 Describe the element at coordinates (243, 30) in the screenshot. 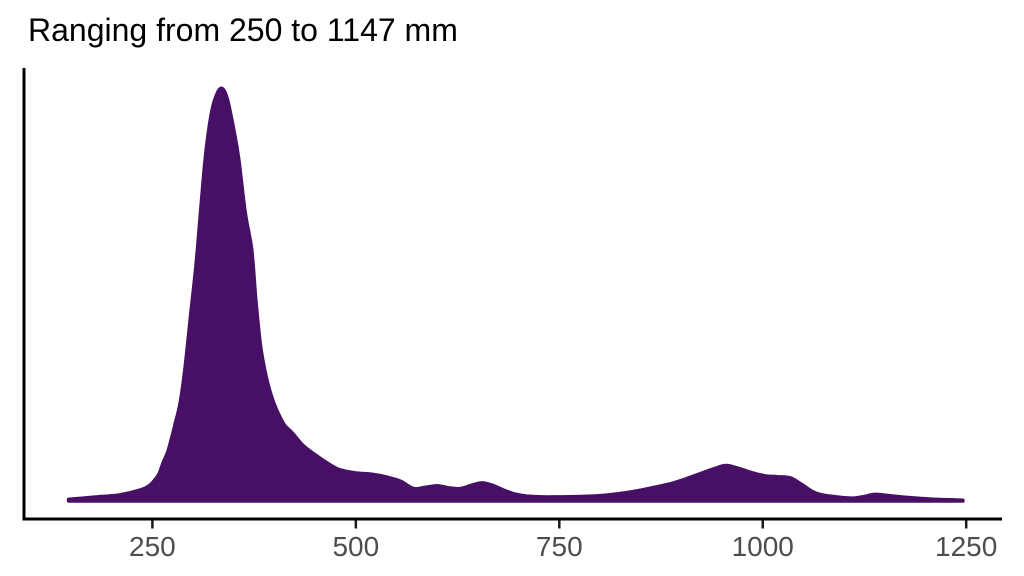

I see `chart-title: Ranging from 250 to 1147 mm` at that location.